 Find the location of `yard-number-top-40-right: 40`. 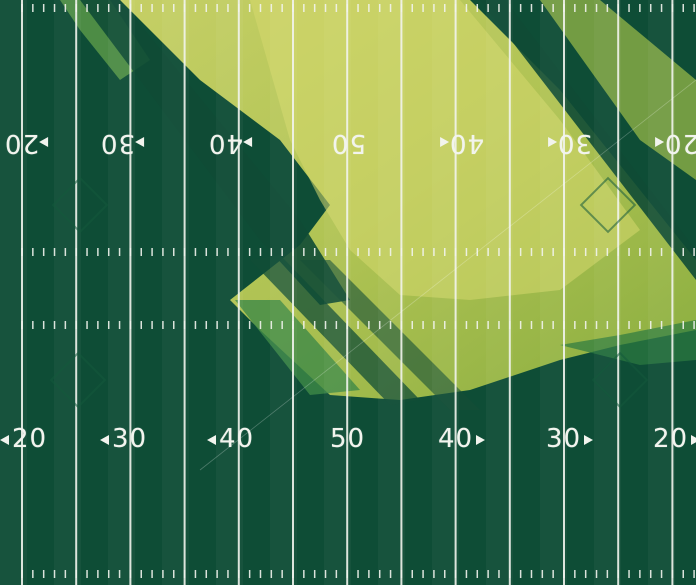

yard-number-top-40-right: 40 is located at coordinates (461, 143).